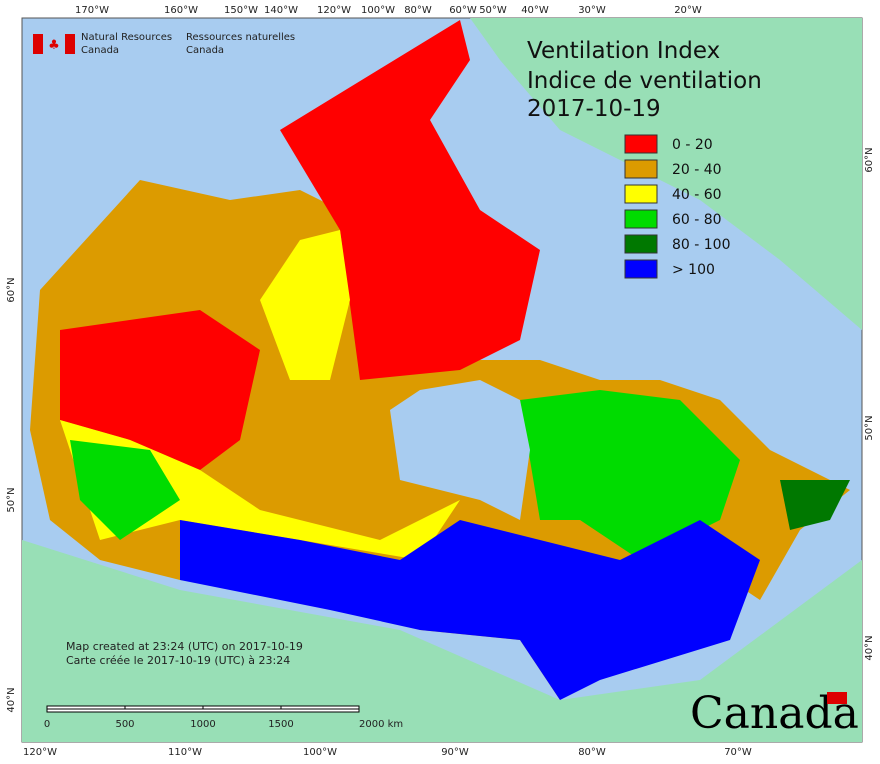  What do you see at coordinates (535, 10) in the screenshot?
I see `longitude-label: 40°W` at bounding box center [535, 10].